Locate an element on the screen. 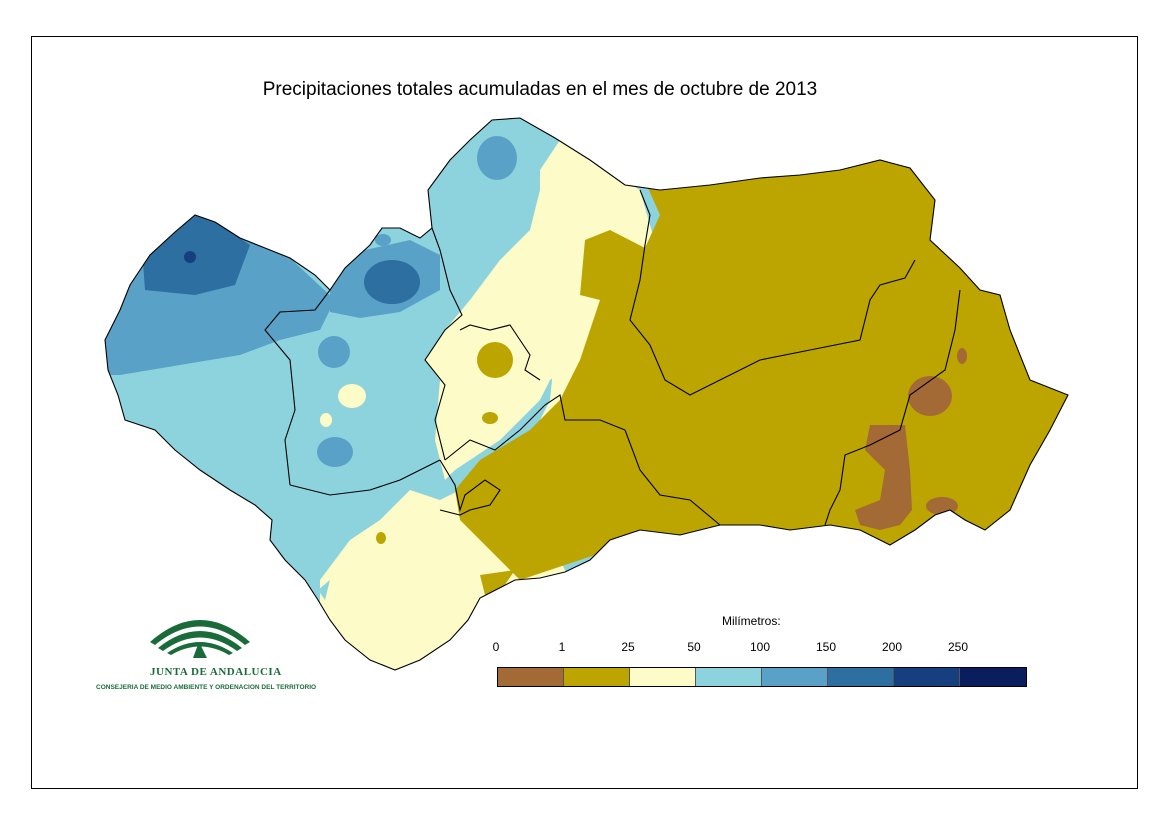 The width and height of the screenshot is (1170, 827). legend-tick-label: 150 is located at coordinates (826, 647).